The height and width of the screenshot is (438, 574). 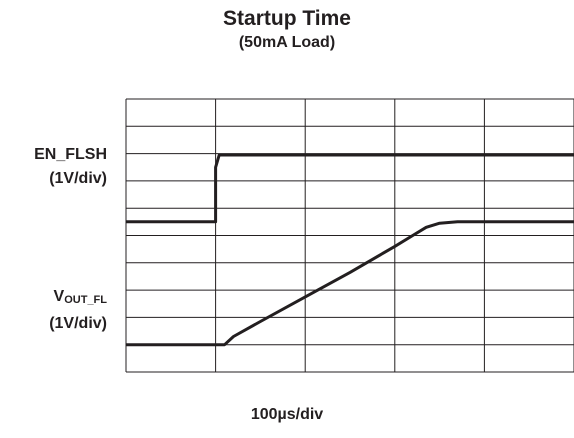 What do you see at coordinates (70, 154) in the screenshot?
I see `channel-1-name: EN_FLSH` at bounding box center [70, 154].